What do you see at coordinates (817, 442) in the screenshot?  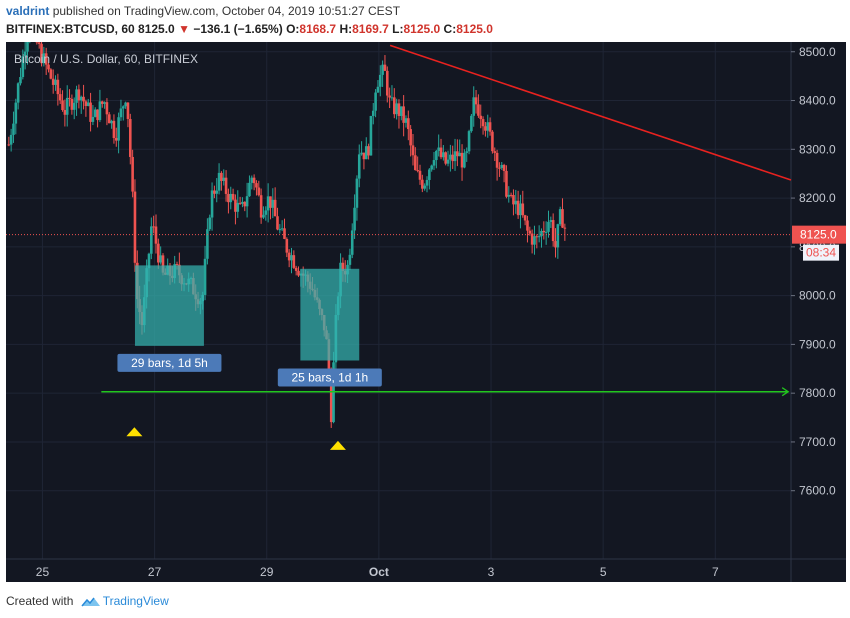 I see `y-tick-label: 7700.0` at bounding box center [817, 442].